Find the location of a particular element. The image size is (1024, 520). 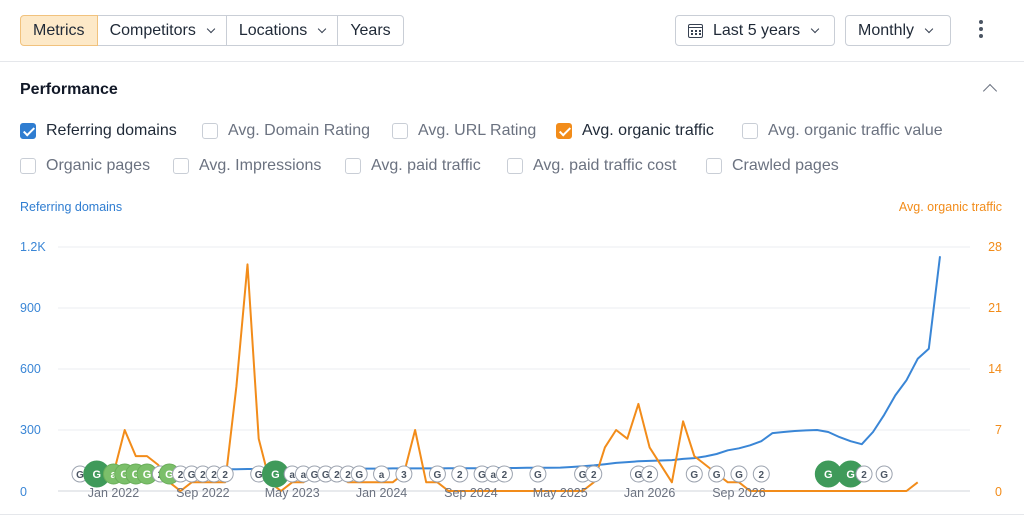

tab-metrics-label: Metrics is located at coordinates (59, 30).